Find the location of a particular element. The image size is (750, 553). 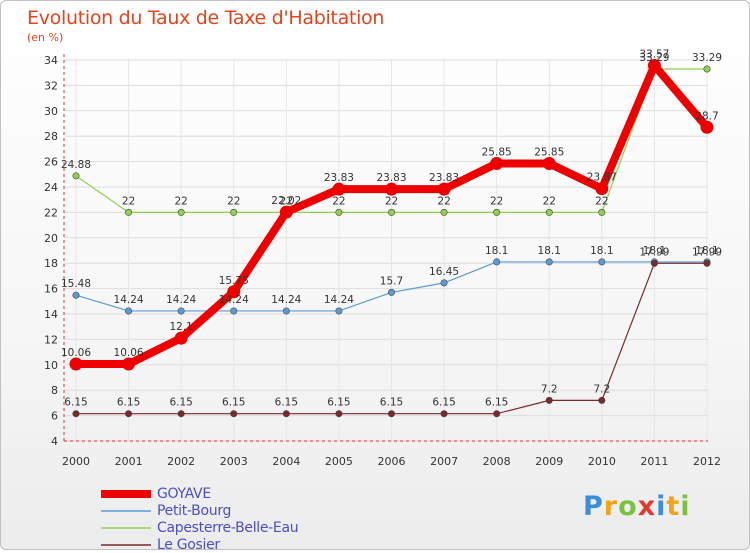

chart-title: Evolution du Taux de Taxe d'Habitation is located at coordinates (206, 18).